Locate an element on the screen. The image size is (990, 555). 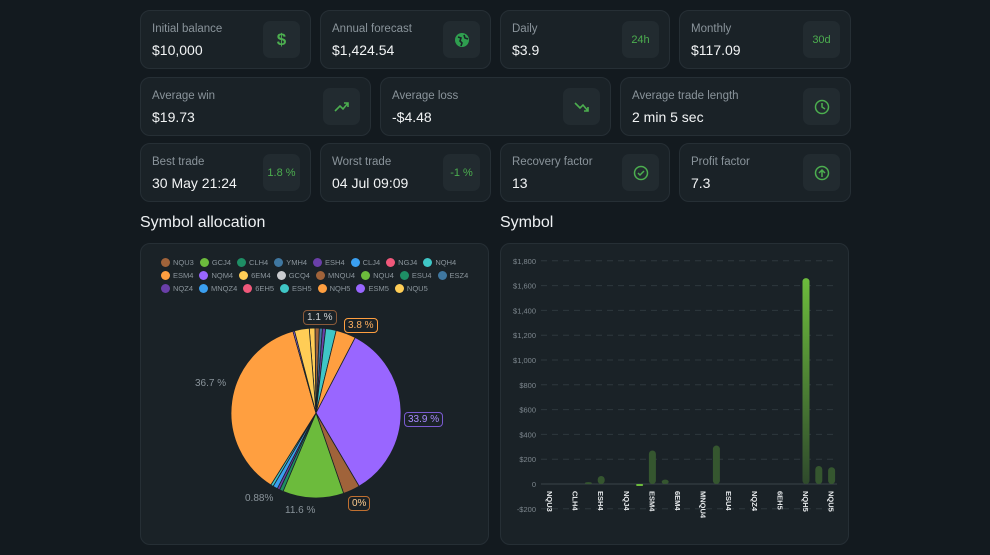
legend-item: NQH4 is located at coordinates (439, 262).